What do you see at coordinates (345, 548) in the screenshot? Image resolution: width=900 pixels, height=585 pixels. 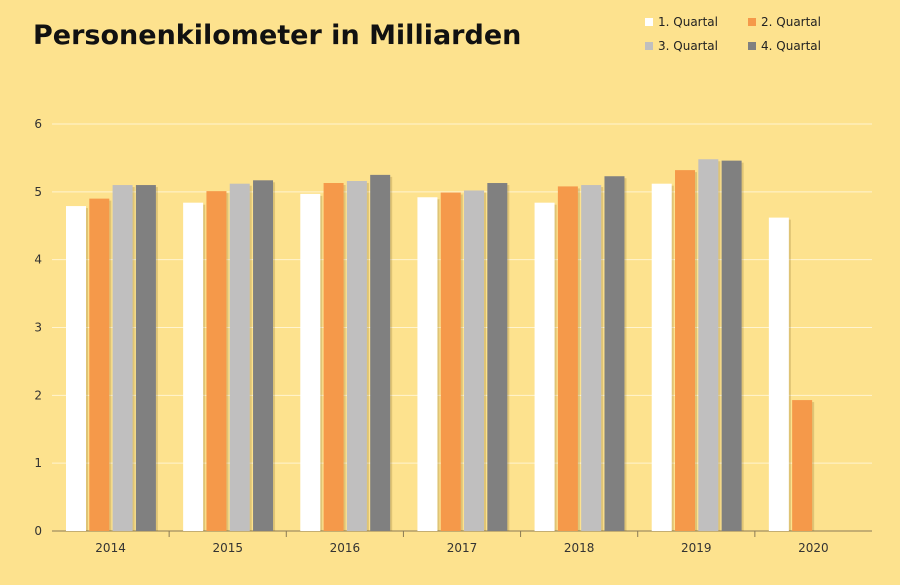 I see `x-tick-label: 2016` at bounding box center [345, 548].